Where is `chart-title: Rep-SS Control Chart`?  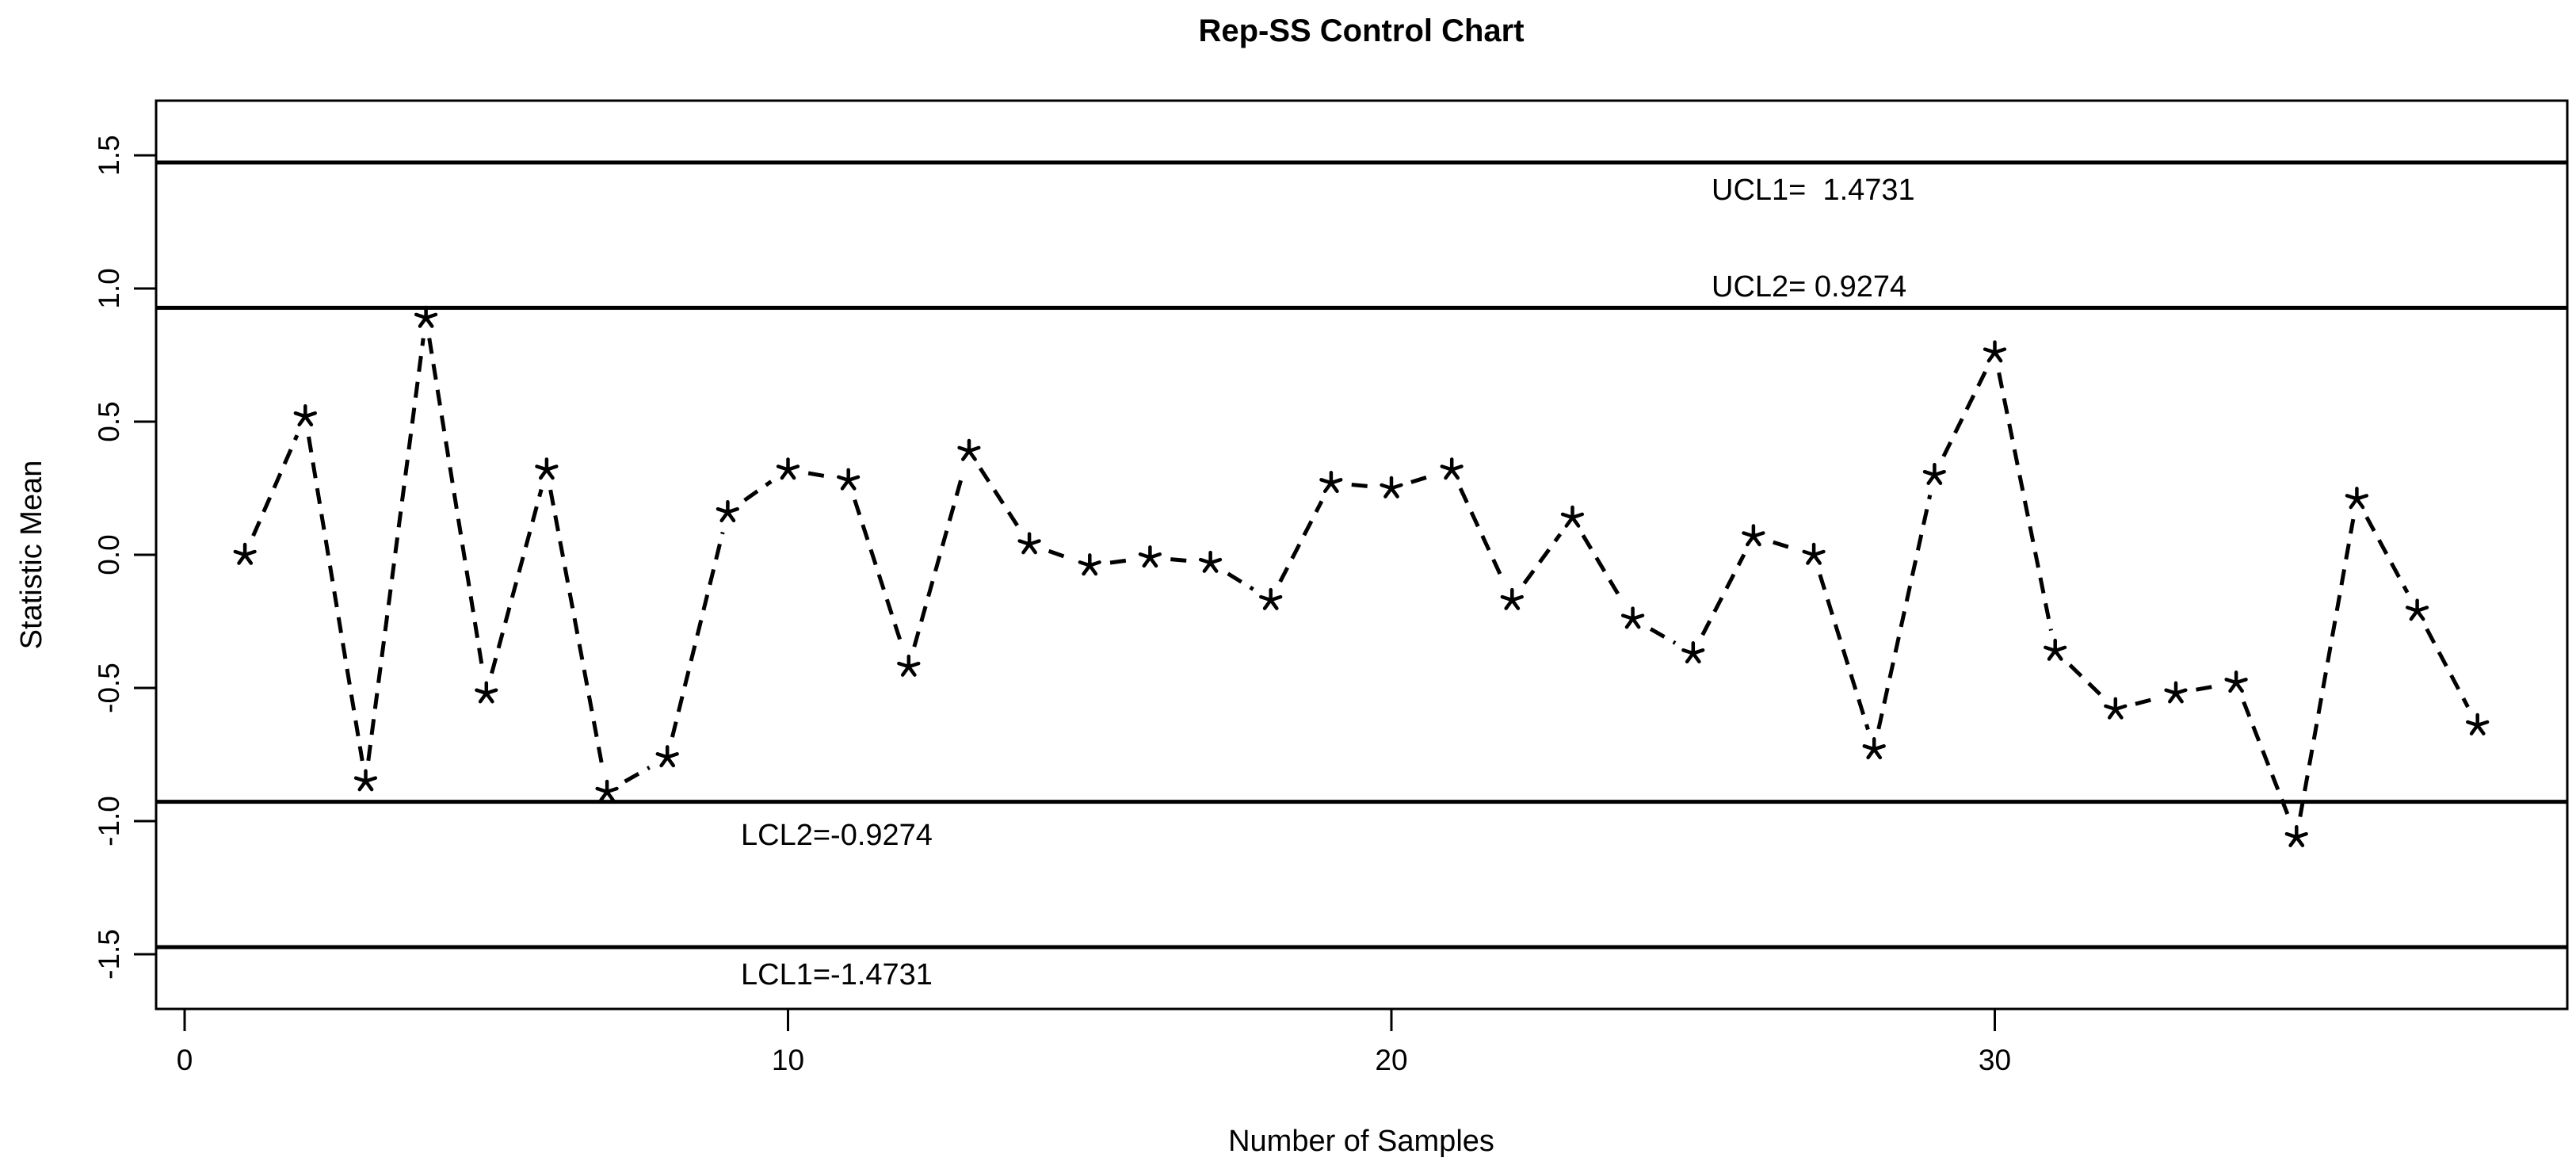
chart-title: Rep-SS Control Chart is located at coordinates (1361, 30).